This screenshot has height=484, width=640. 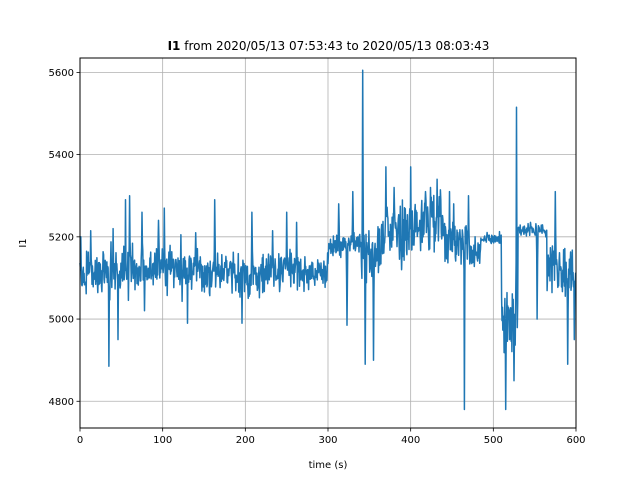 What do you see at coordinates (174, 46) in the screenshot?
I see `chart-title-bold: I1` at bounding box center [174, 46].